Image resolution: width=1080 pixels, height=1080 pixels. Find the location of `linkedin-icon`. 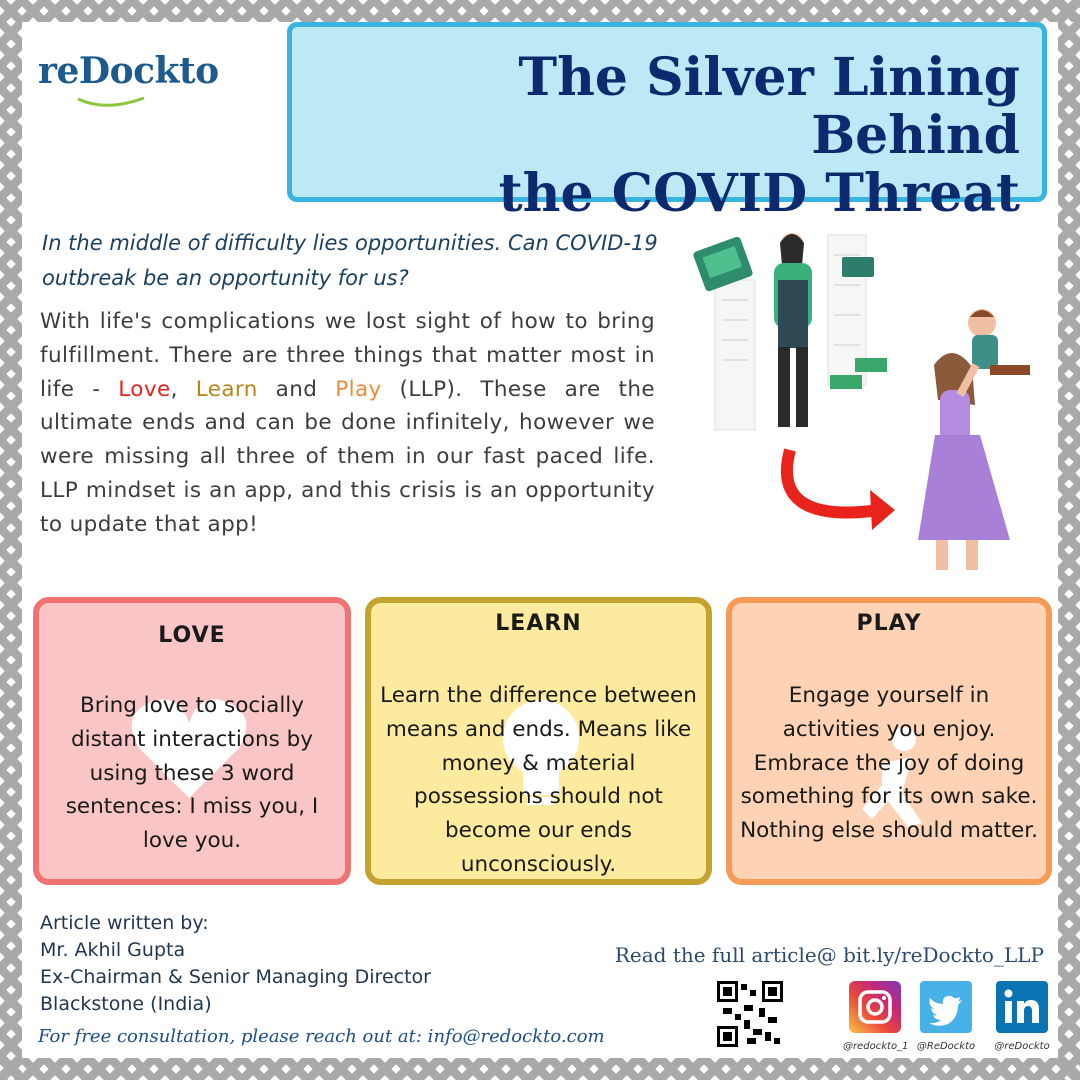

linkedin-icon is located at coordinates (1022, 1007).